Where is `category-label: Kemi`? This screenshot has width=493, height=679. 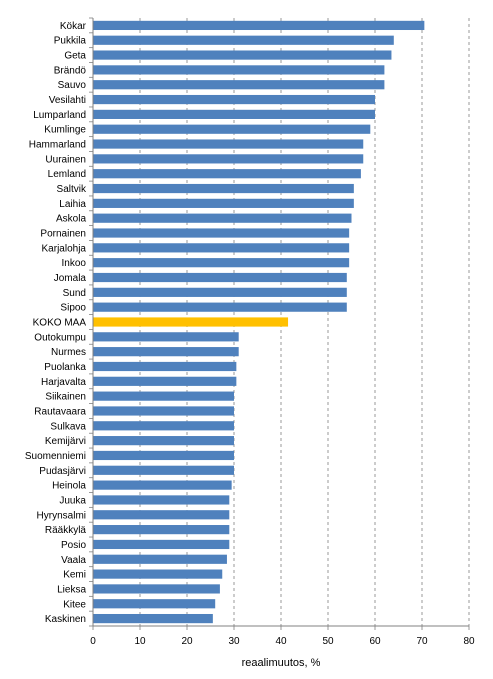
category-label: Kemi is located at coordinates (74, 575).